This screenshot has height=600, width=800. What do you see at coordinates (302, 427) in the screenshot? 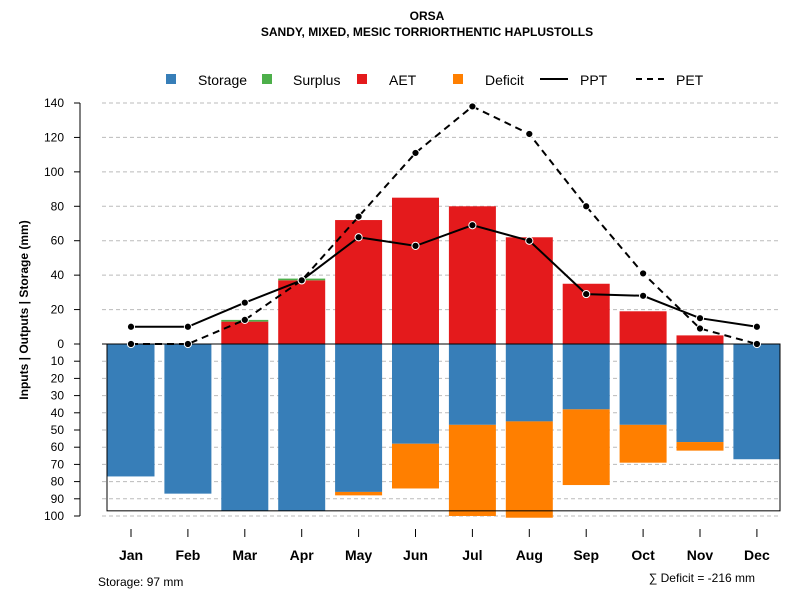
I see `storage-bar-apr` at bounding box center [302, 427].